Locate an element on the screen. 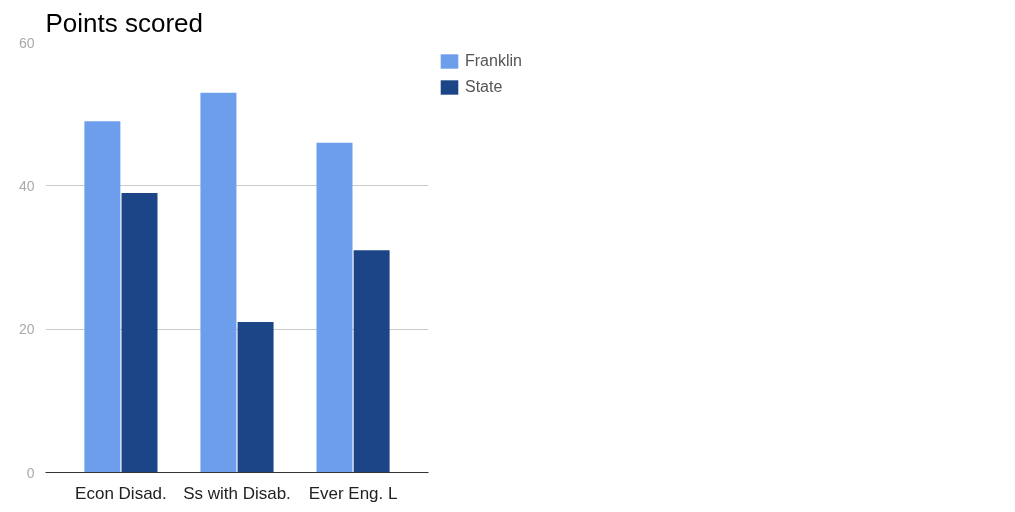 The width and height of the screenshot is (1015, 512). x-tick-label: Ss with Disab. is located at coordinates (237, 493).